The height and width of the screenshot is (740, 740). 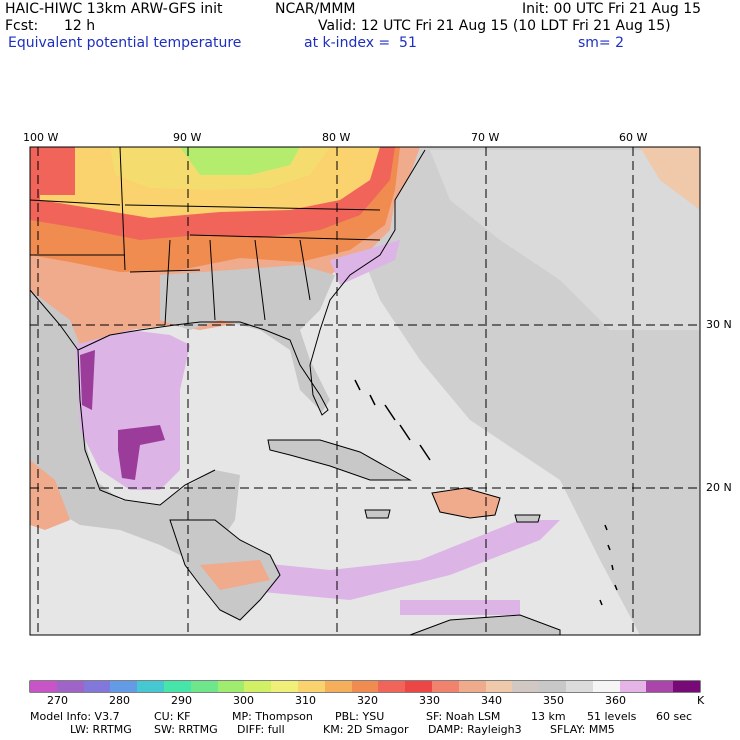 I want to click on state-borders, so click(x=250, y=236).